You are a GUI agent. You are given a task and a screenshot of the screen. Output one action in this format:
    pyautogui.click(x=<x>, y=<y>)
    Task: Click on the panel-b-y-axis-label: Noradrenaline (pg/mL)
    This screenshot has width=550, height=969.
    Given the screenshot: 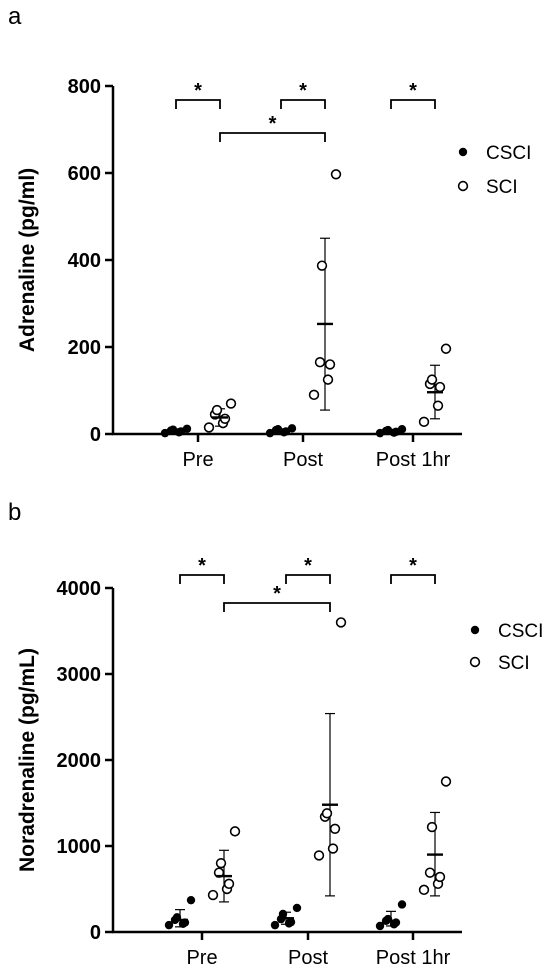 What is the action you would take?
    pyautogui.click(x=27, y=760)
    